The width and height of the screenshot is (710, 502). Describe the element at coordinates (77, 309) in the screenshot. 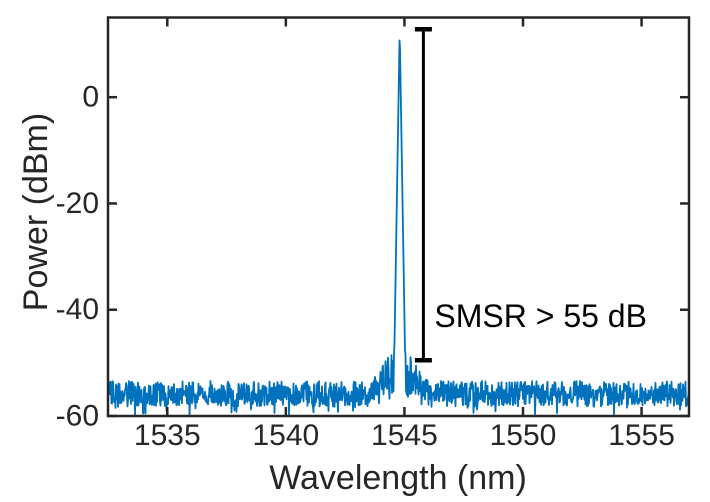

I see `y-tick-label: -40` at that location.